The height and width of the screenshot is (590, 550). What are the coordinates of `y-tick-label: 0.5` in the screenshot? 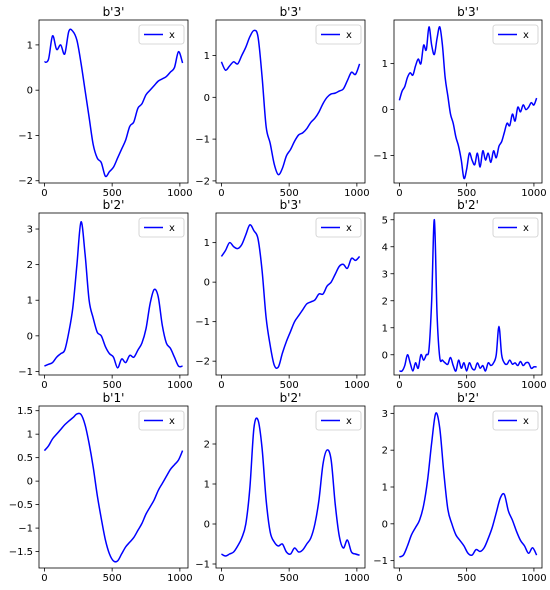 It's located at (25, 458).